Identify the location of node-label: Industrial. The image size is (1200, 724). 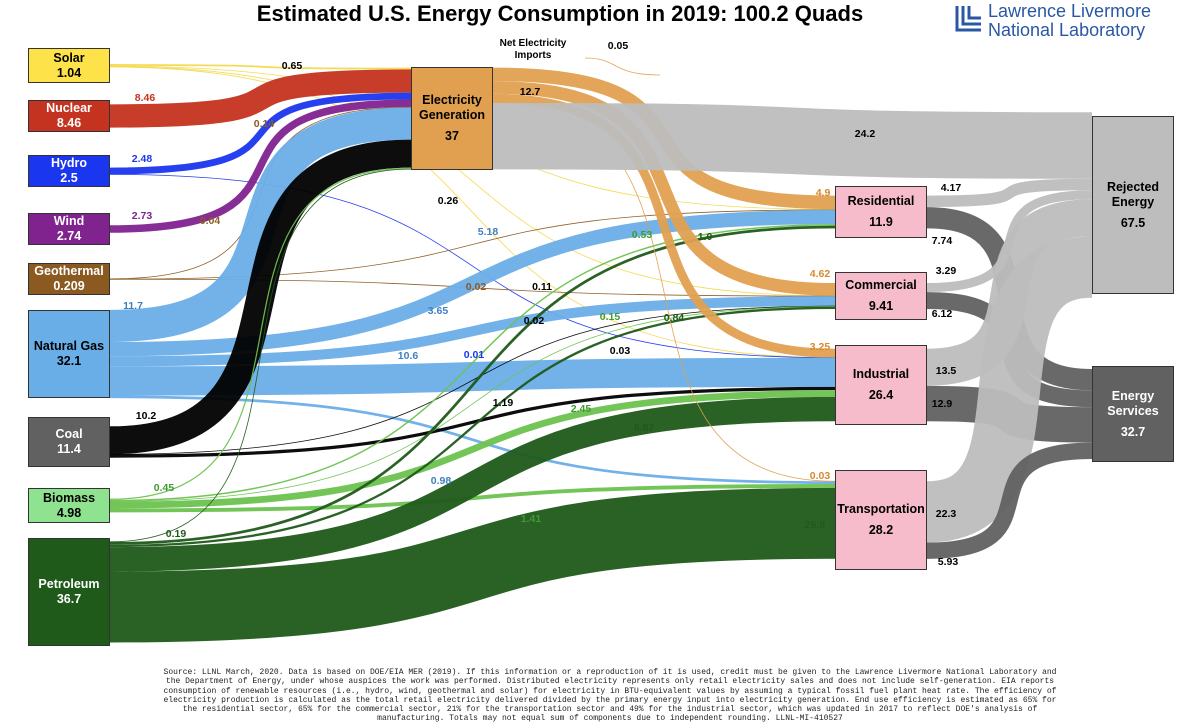
(881, 374).